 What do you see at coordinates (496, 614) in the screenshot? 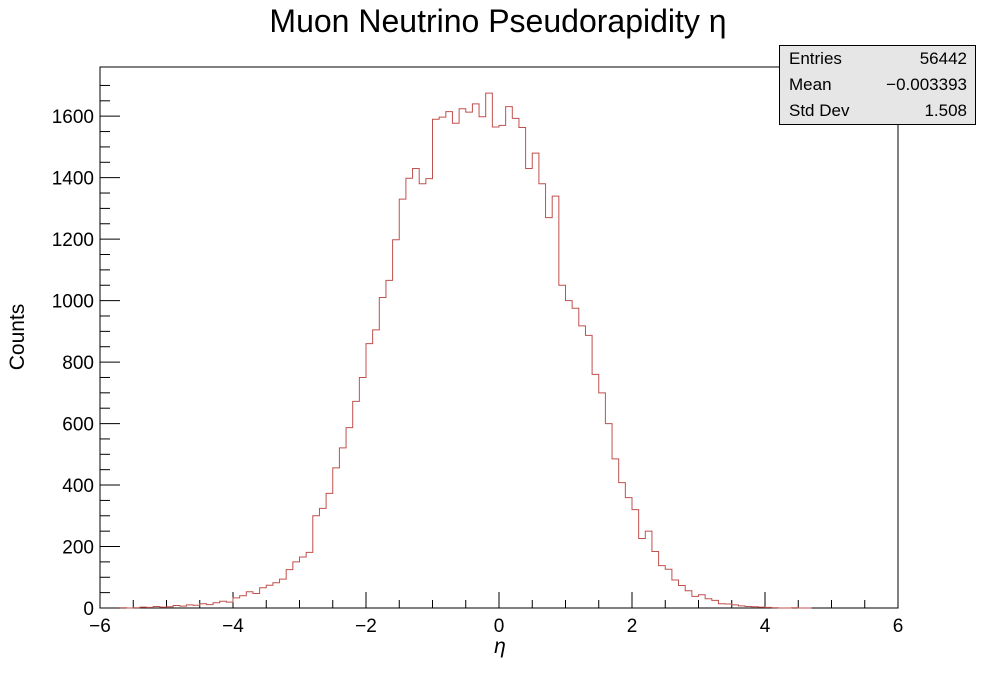
I see `x-axis-ticks: −6 −4 −2 0 2 4 6` at bounding box center [496, 614].